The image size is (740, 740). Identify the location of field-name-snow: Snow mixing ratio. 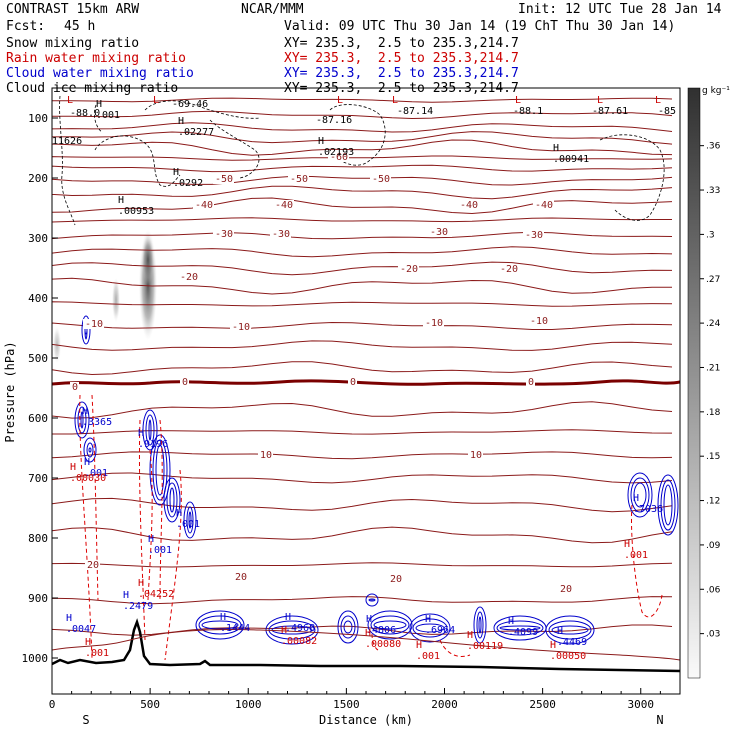
(73, 43).